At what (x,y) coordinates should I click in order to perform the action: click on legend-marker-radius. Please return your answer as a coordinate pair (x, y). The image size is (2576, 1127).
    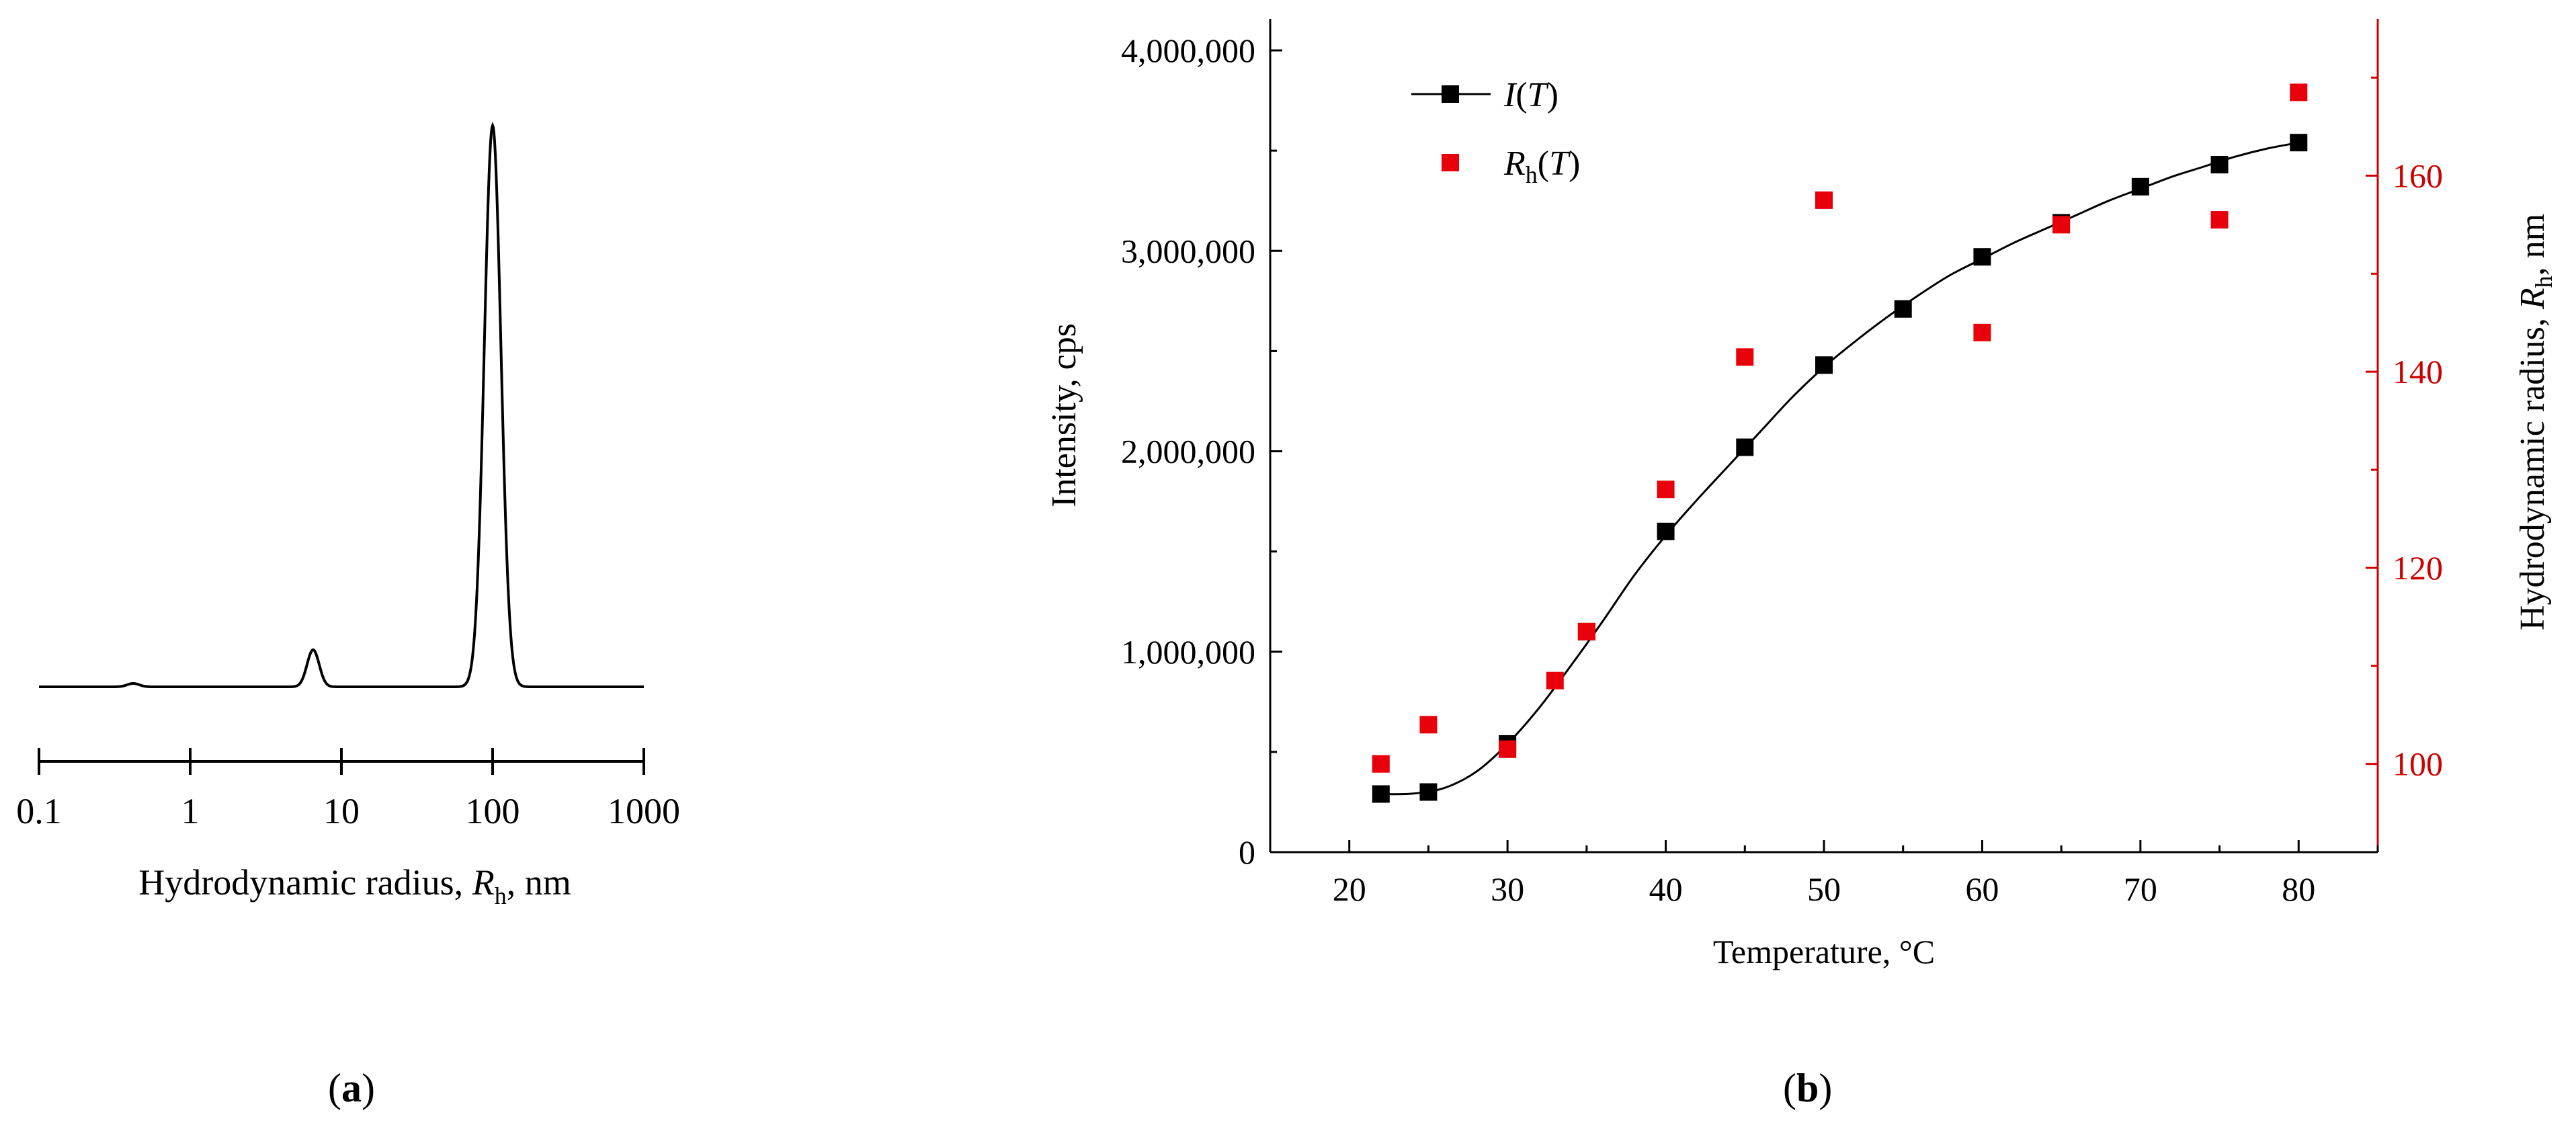
    Looking at the image, I should click on (1451, 162).